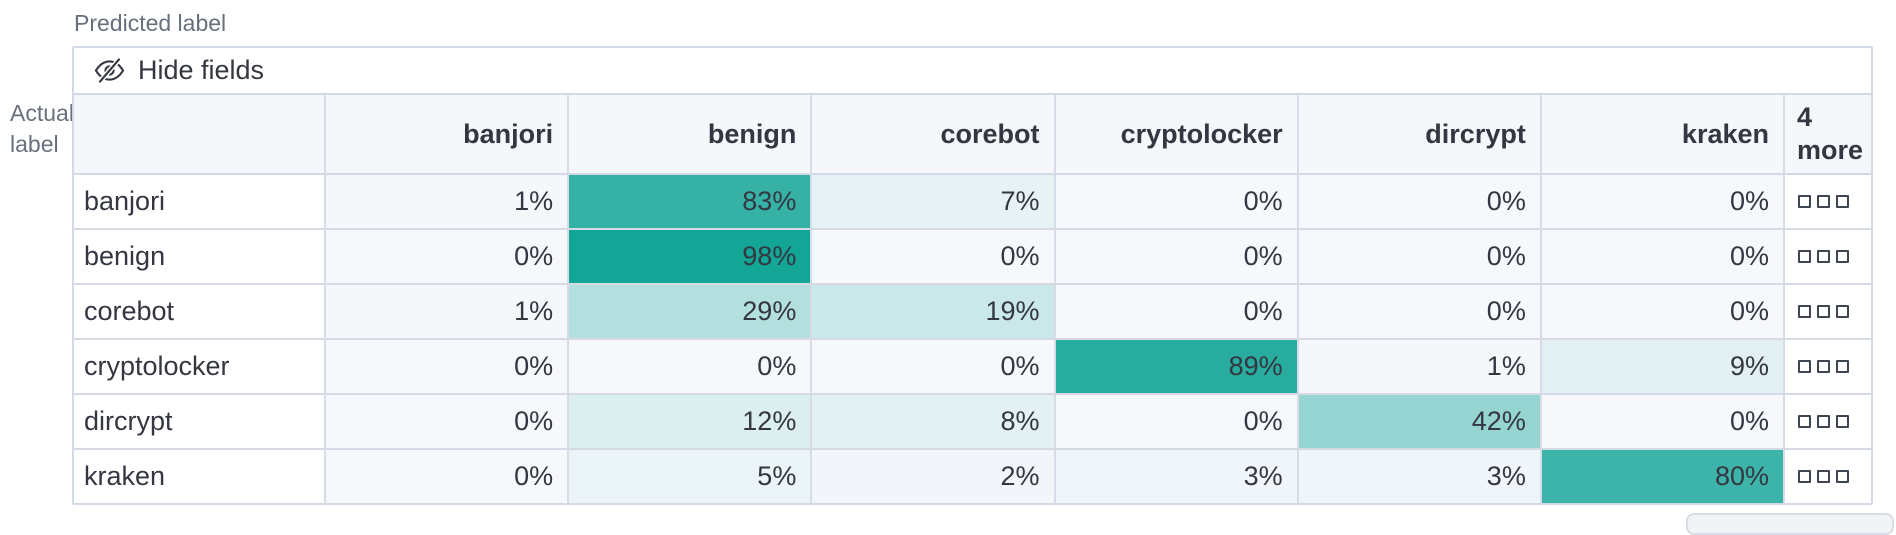  I want to click on heat-cell-corebot-dircrypt: 0%, so click(1418, 311).